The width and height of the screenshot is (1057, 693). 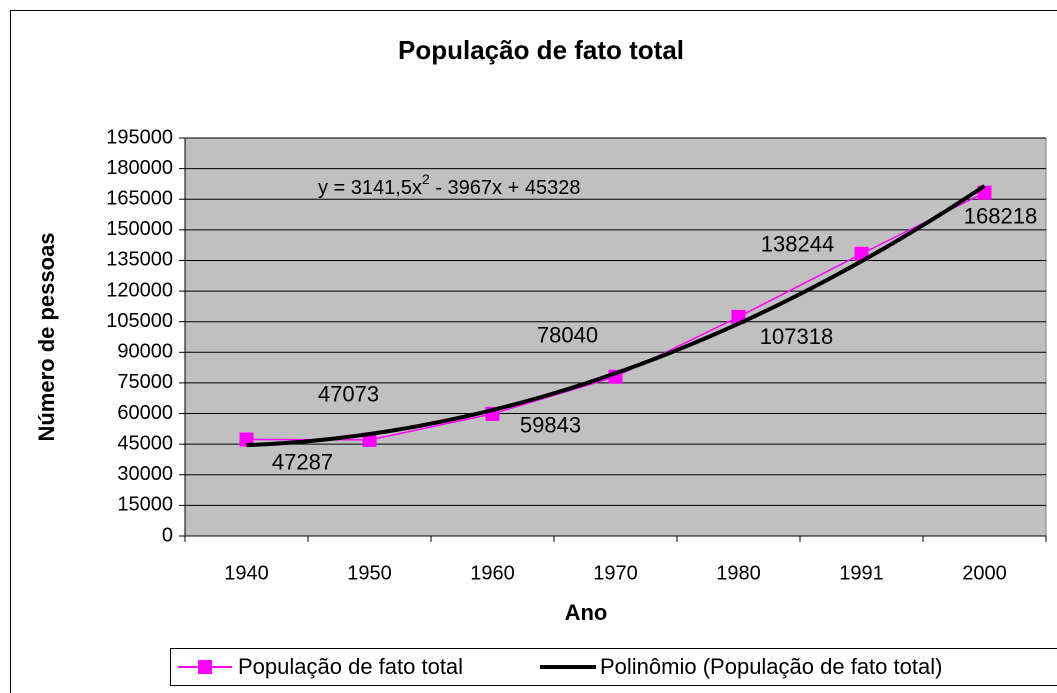 What do you see at coordinates (145, 352) in the screenshot?
I see `y-tick-label: 90000` at bounding box center [145, 352].